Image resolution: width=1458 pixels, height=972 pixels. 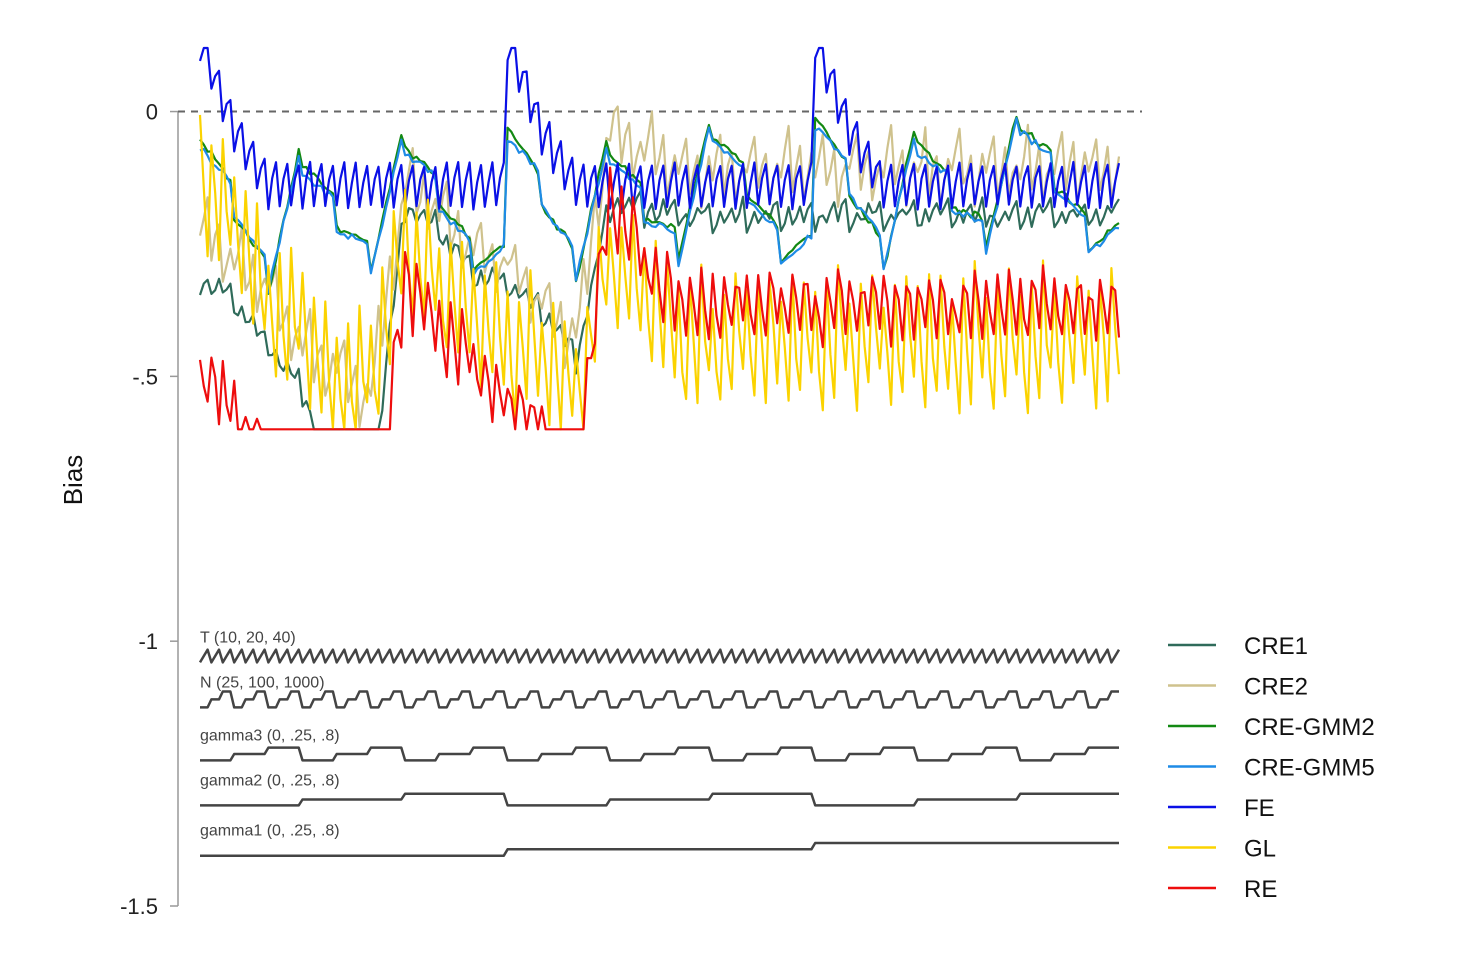 I want to click on design-row-label: gamma2 (0, .25, .8), so click(x=270, y=780).